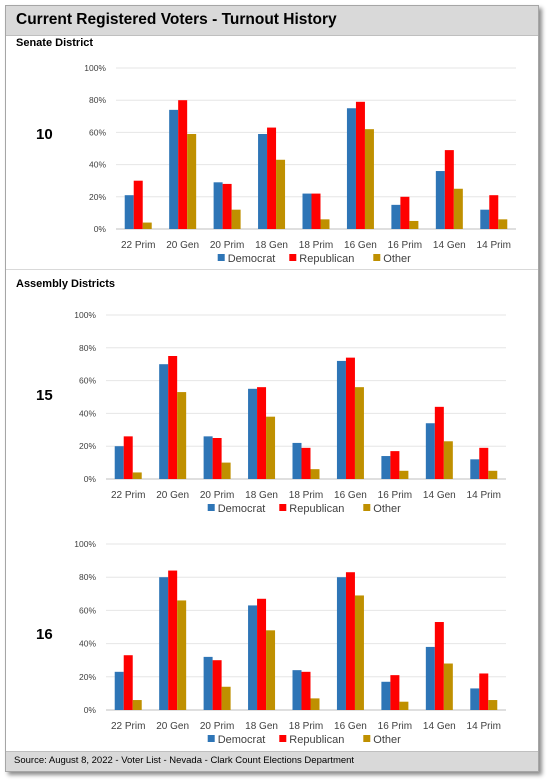  I want to click on district-label-senate-10: 10, so click(44, 134).